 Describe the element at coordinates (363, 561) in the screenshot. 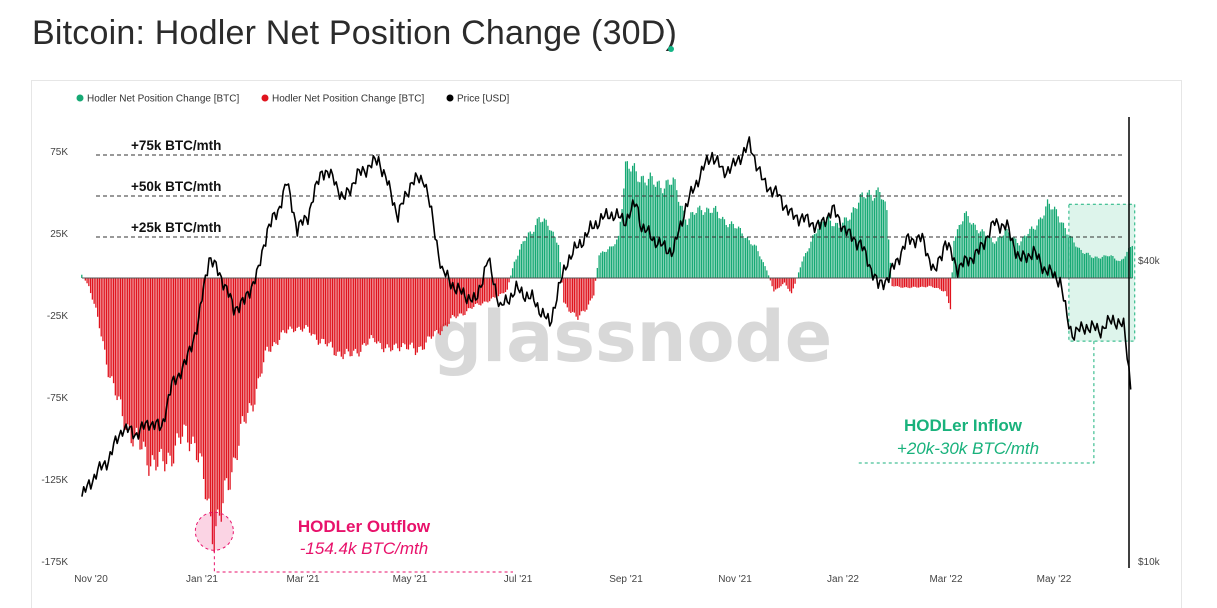

I see `outflow-connector-line` at that location.